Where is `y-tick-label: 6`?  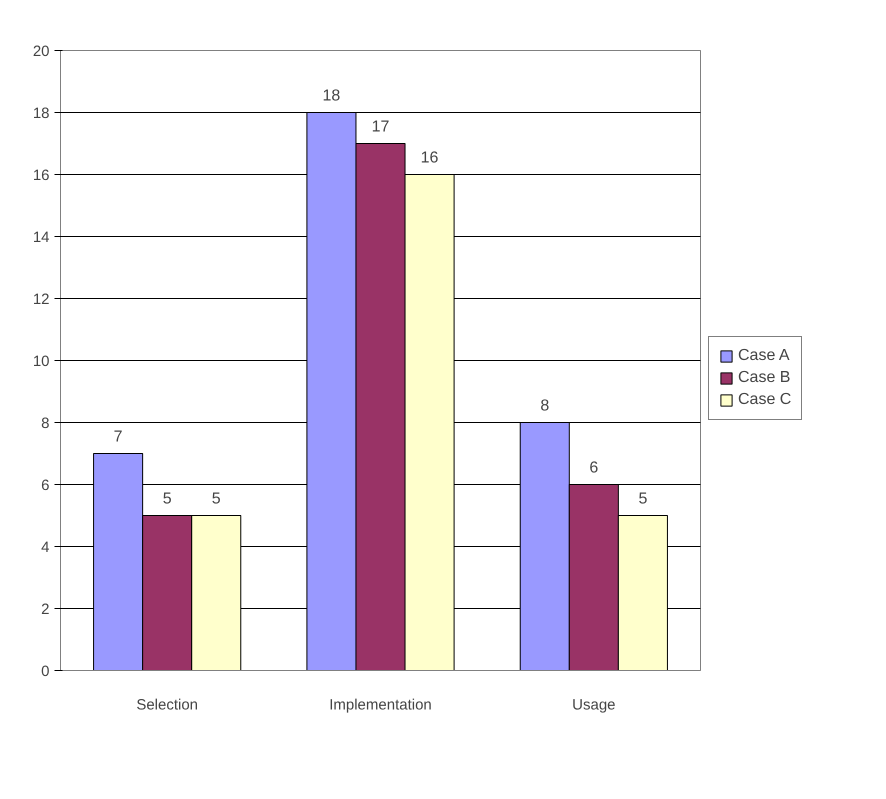
y-tick-label: 6 is located at coordinates (45, 485).